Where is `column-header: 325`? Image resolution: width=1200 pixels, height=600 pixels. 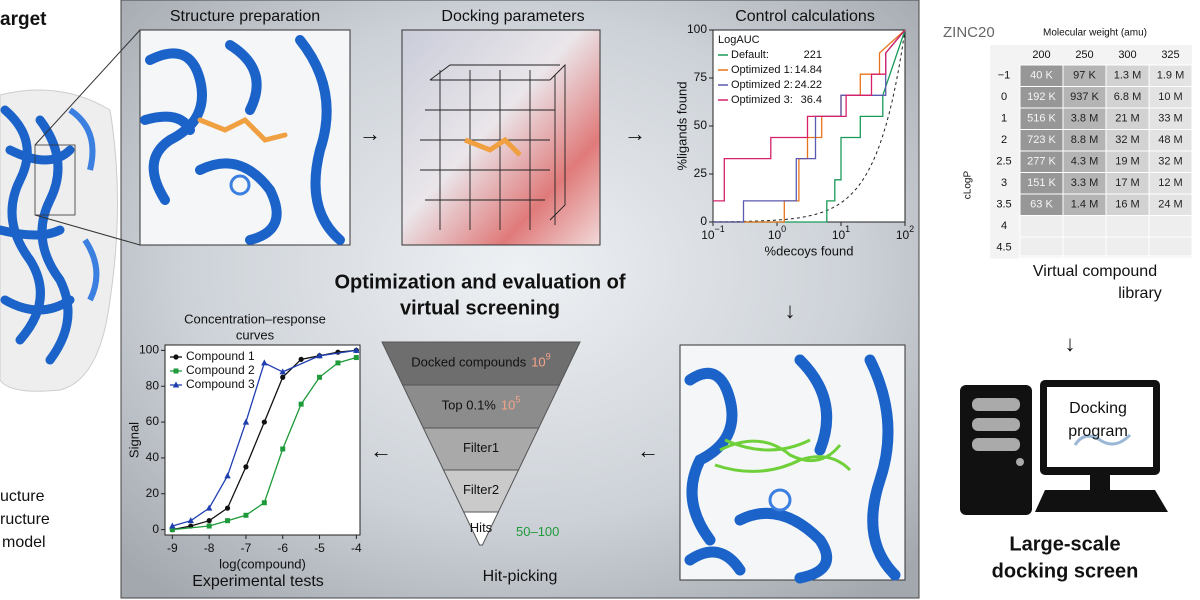 column-header: 325 is located at coordinates (1170, 55).